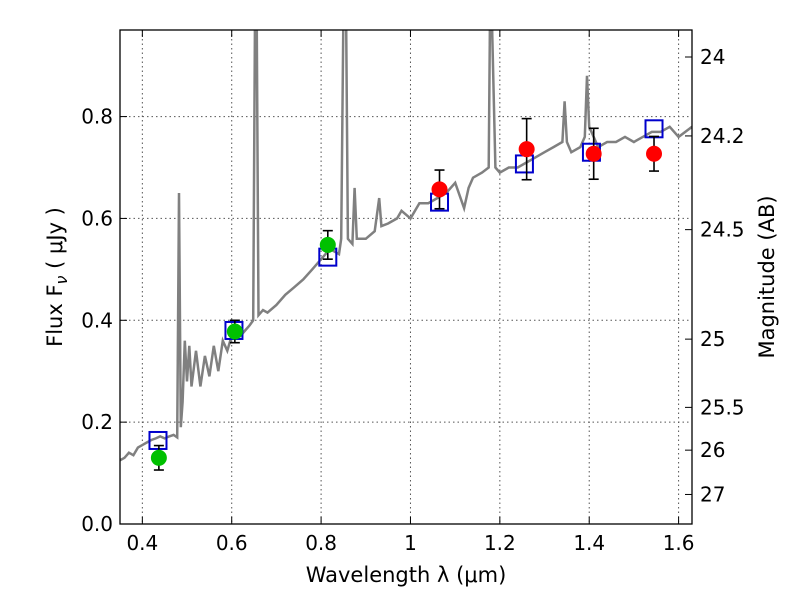  Describe the element at coordinates (767, 276) in the screenshot. I see `right-axis-label: Magnitude (AB)` at that location.